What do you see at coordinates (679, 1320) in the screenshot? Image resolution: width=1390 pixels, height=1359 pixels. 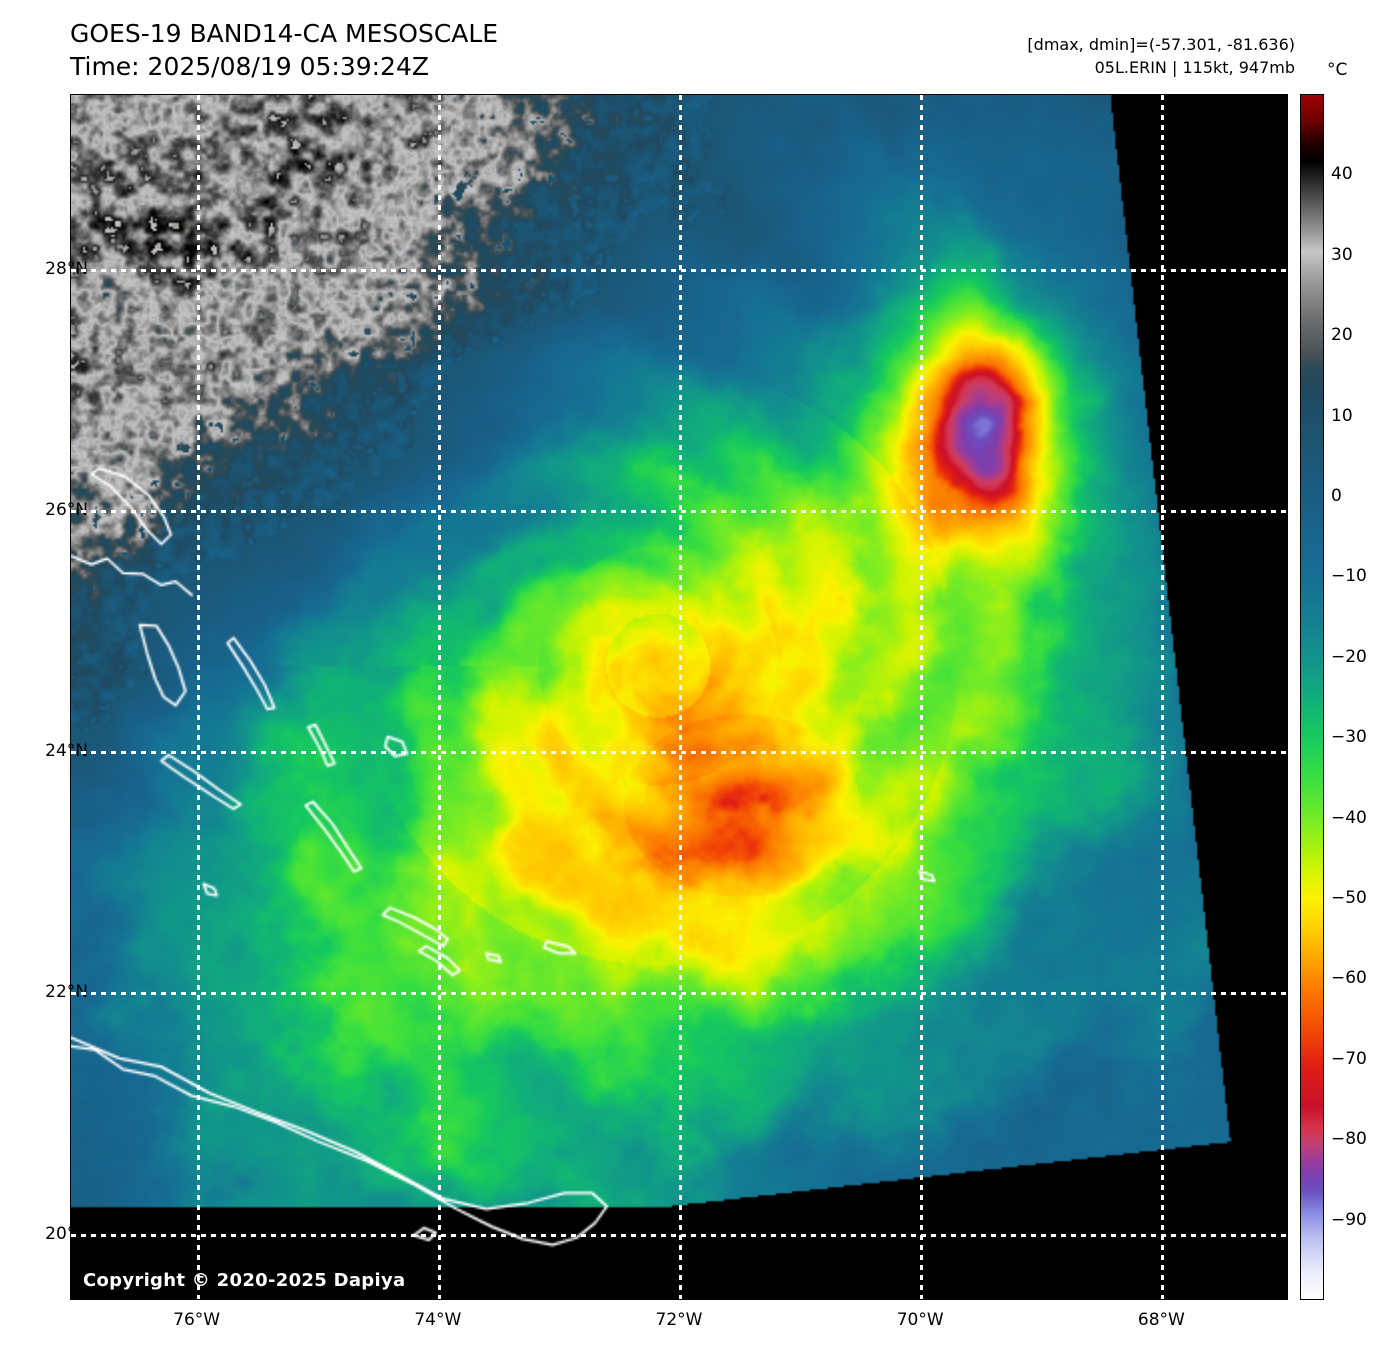 I see `lon-tick-label: 72°W` at bounding box center [679, 1320].